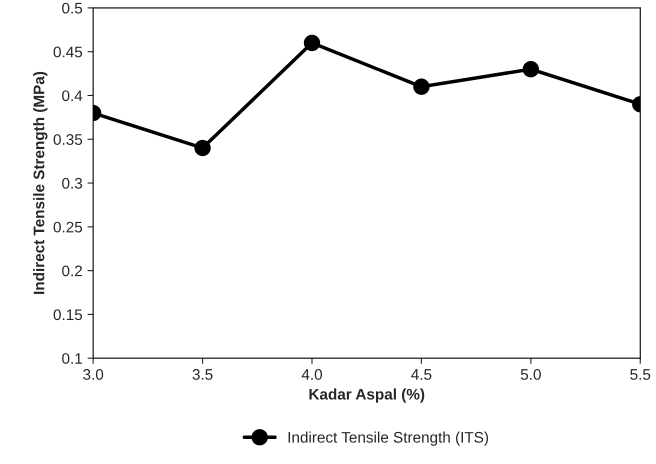 The width and height of the screenshot is (656, 464). Describe the element at coordinates (68, 139) in the screenshot. I see `y-tick-label: 0.35` at that location.